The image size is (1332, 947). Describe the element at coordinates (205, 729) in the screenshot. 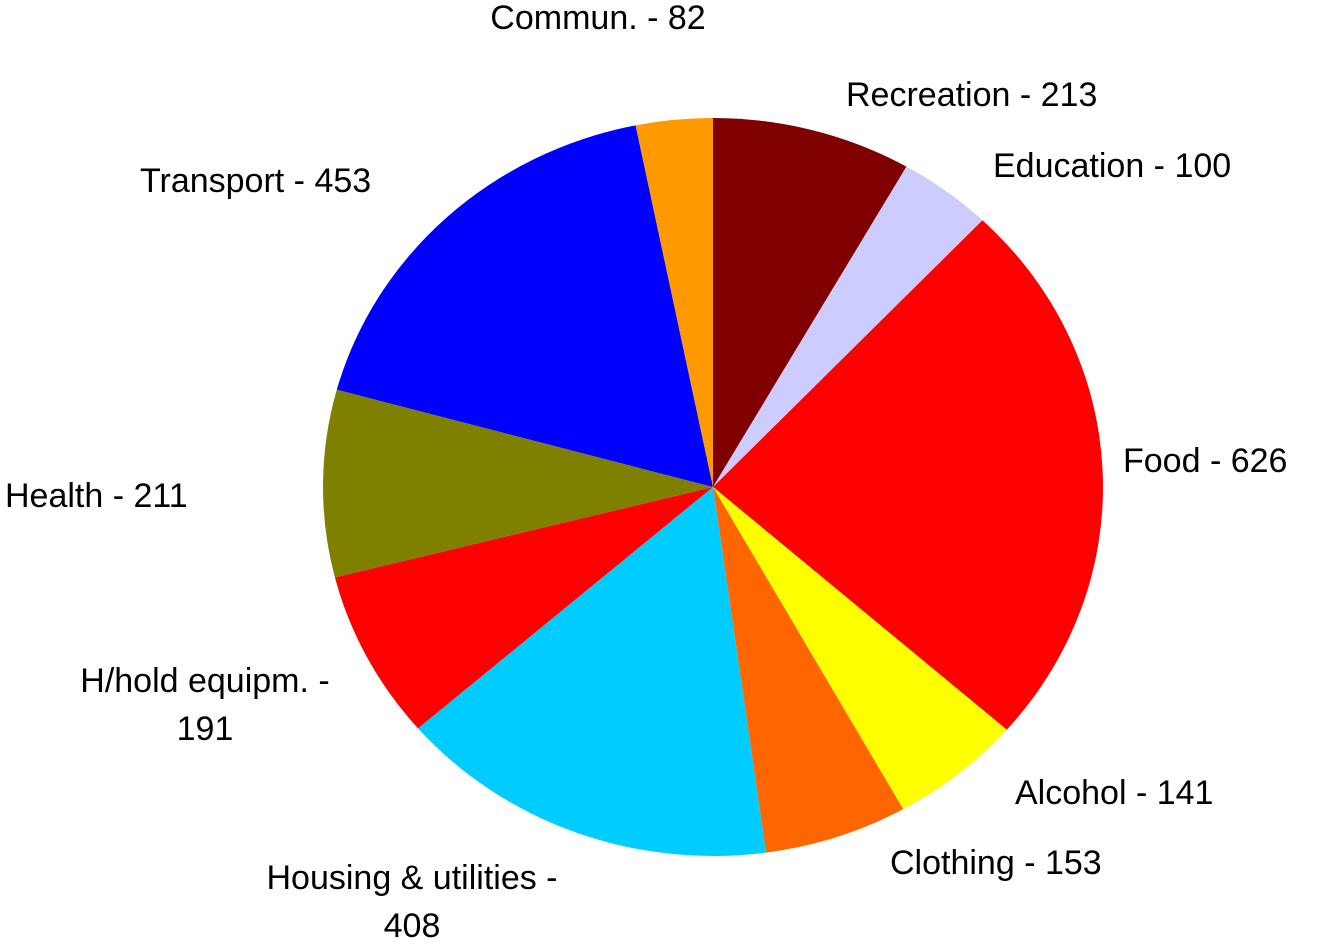

I see `label-line: 191` at that location.